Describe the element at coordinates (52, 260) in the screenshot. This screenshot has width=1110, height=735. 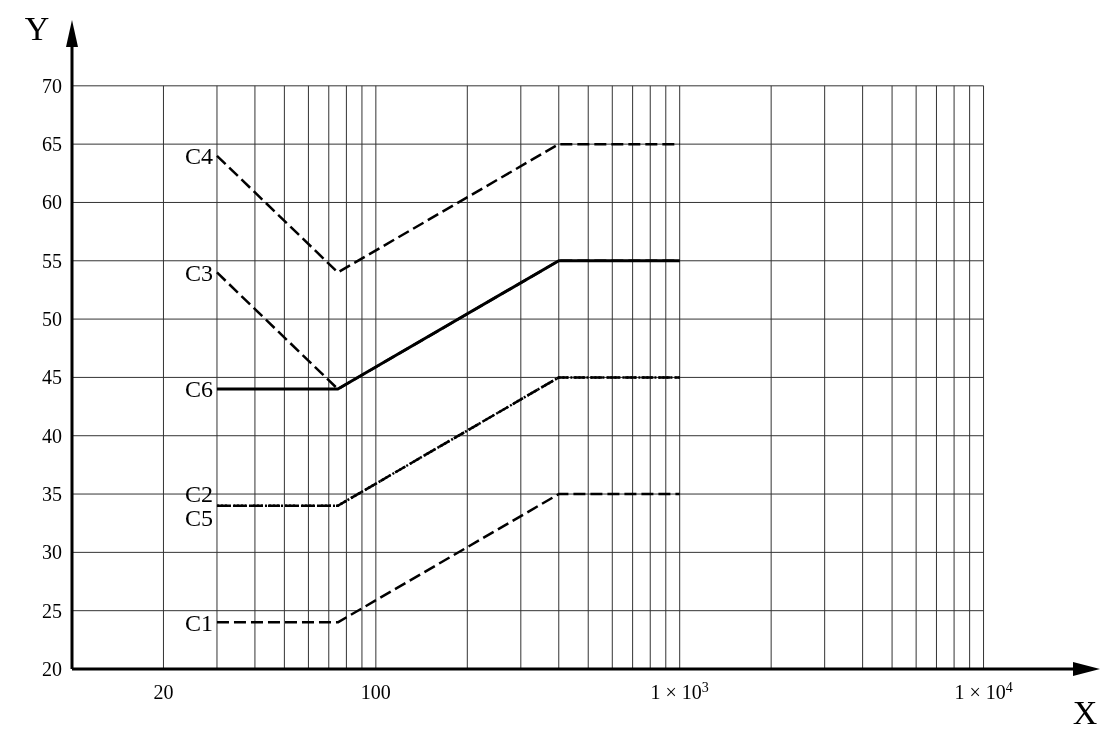
I see `y-tick-label: 55` at that location.